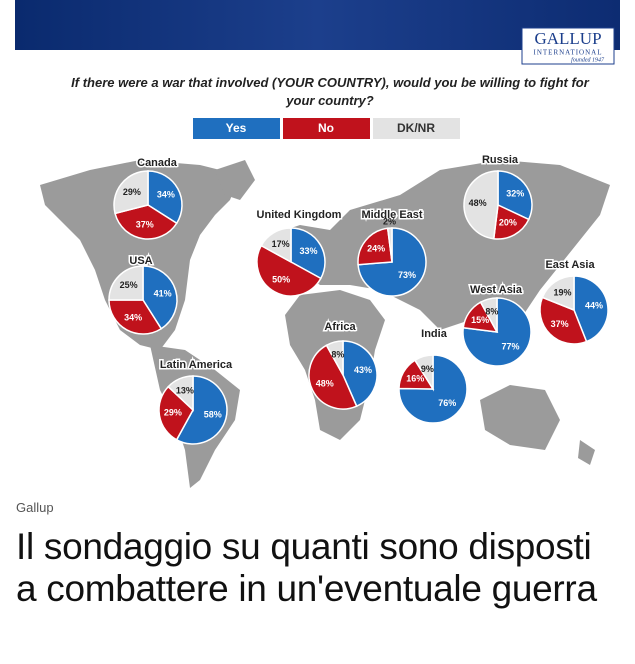 The image size is (635, 664). What do you see at coordinates (594, 306) in the screenshot?
I see `data-label: 44%` at bounding box center [594, 306].